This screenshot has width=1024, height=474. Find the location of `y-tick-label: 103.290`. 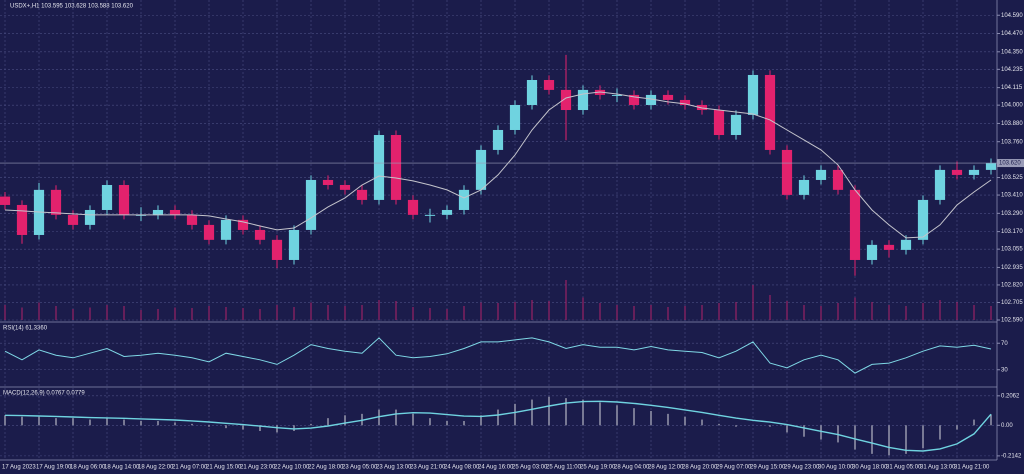

y-tick-label: 103.290 is located at coordinates (1012, 214).